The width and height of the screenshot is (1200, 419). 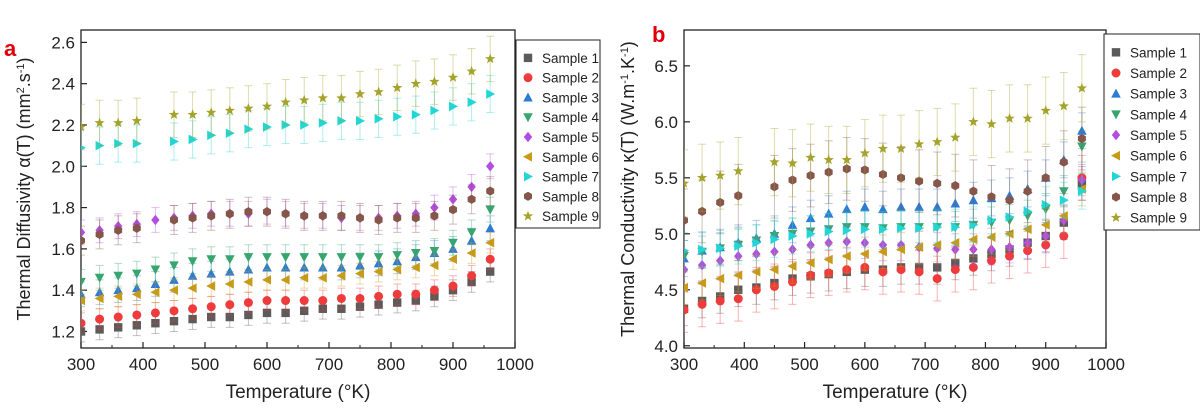 I want to click on x-axis-label: Temperature (°K), so click(x=298, y=392).